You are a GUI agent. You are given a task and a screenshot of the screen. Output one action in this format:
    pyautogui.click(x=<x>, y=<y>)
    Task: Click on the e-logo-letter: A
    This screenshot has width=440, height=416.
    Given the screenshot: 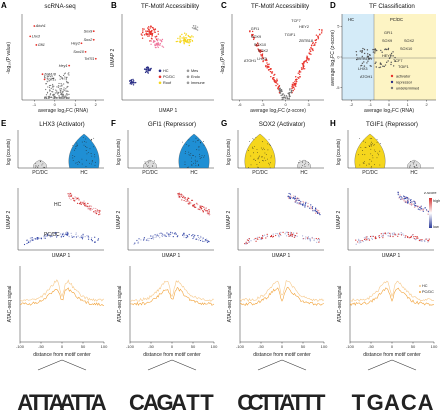 What is the action you would take?
    pyautogui.click(x=25, y=402)
    